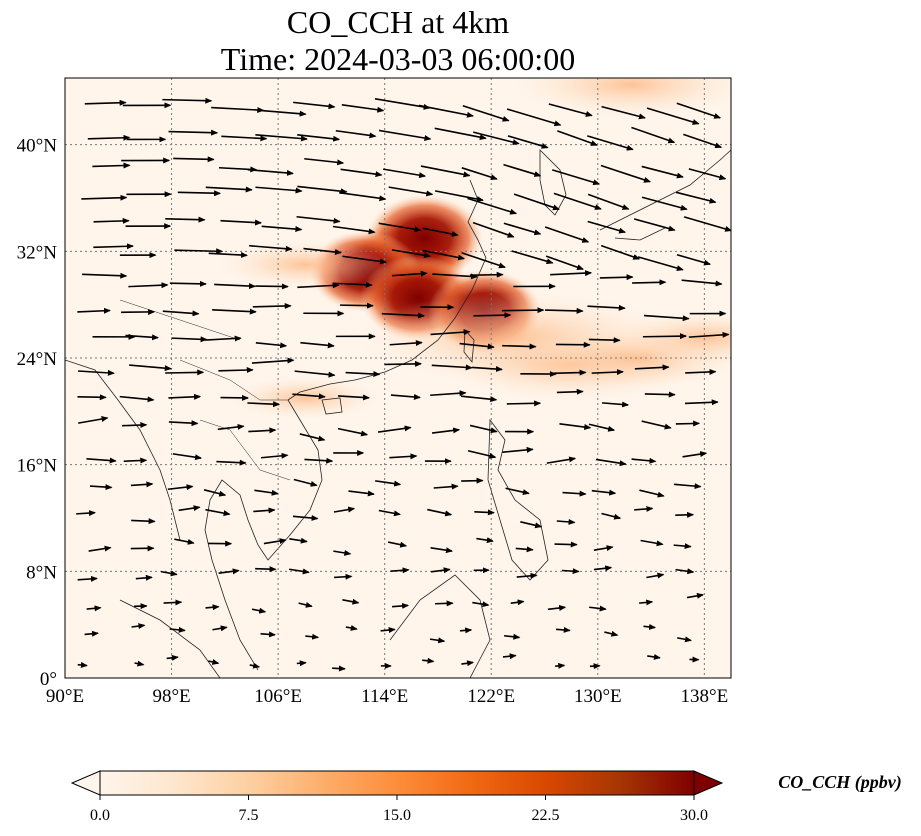 Image resolution: width=921 pixels, height=836 pixels. I want to click on colorbar-tick-label: 7.5, so click(249, 815).